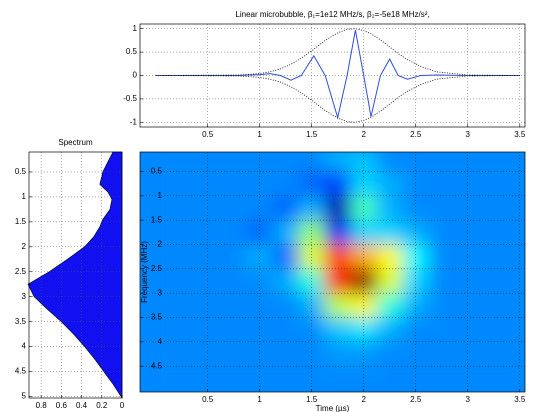 The height and width of the screenshot is (412, 534). What do you see at coordinates (208, 134) in the screenshot?
I see `x-tick-label: 0.5` at bounding box center [208, 134].